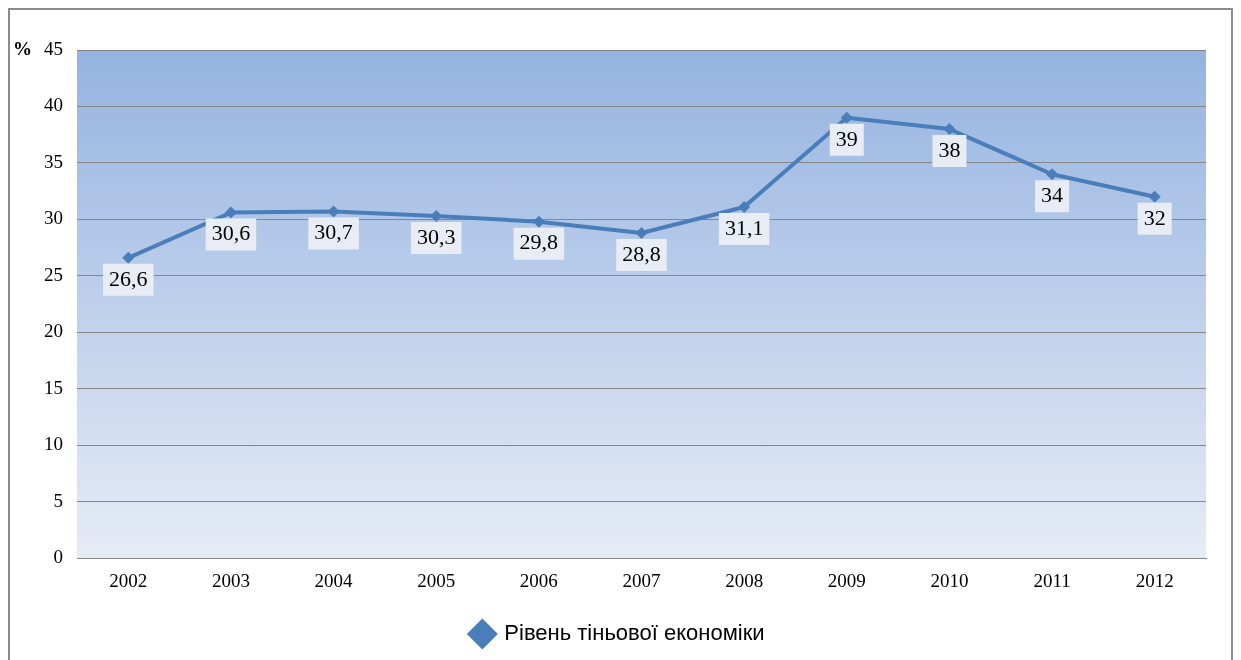 This screenshot has height=660, width=1241. What do you see at coordinates (53, 48) in the screenshot?
I see `y-tick-label: 45` at bounding box center [53, 48].